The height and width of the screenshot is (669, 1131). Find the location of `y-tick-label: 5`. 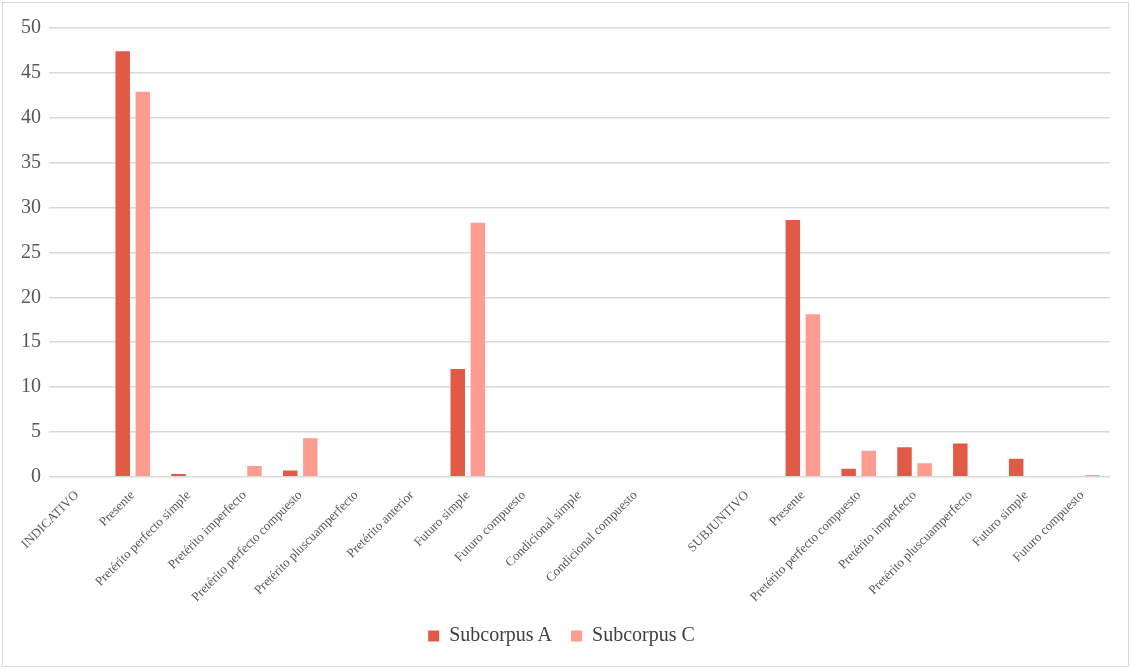

y-tick-label: 5 is located at coordinates (36, 430).